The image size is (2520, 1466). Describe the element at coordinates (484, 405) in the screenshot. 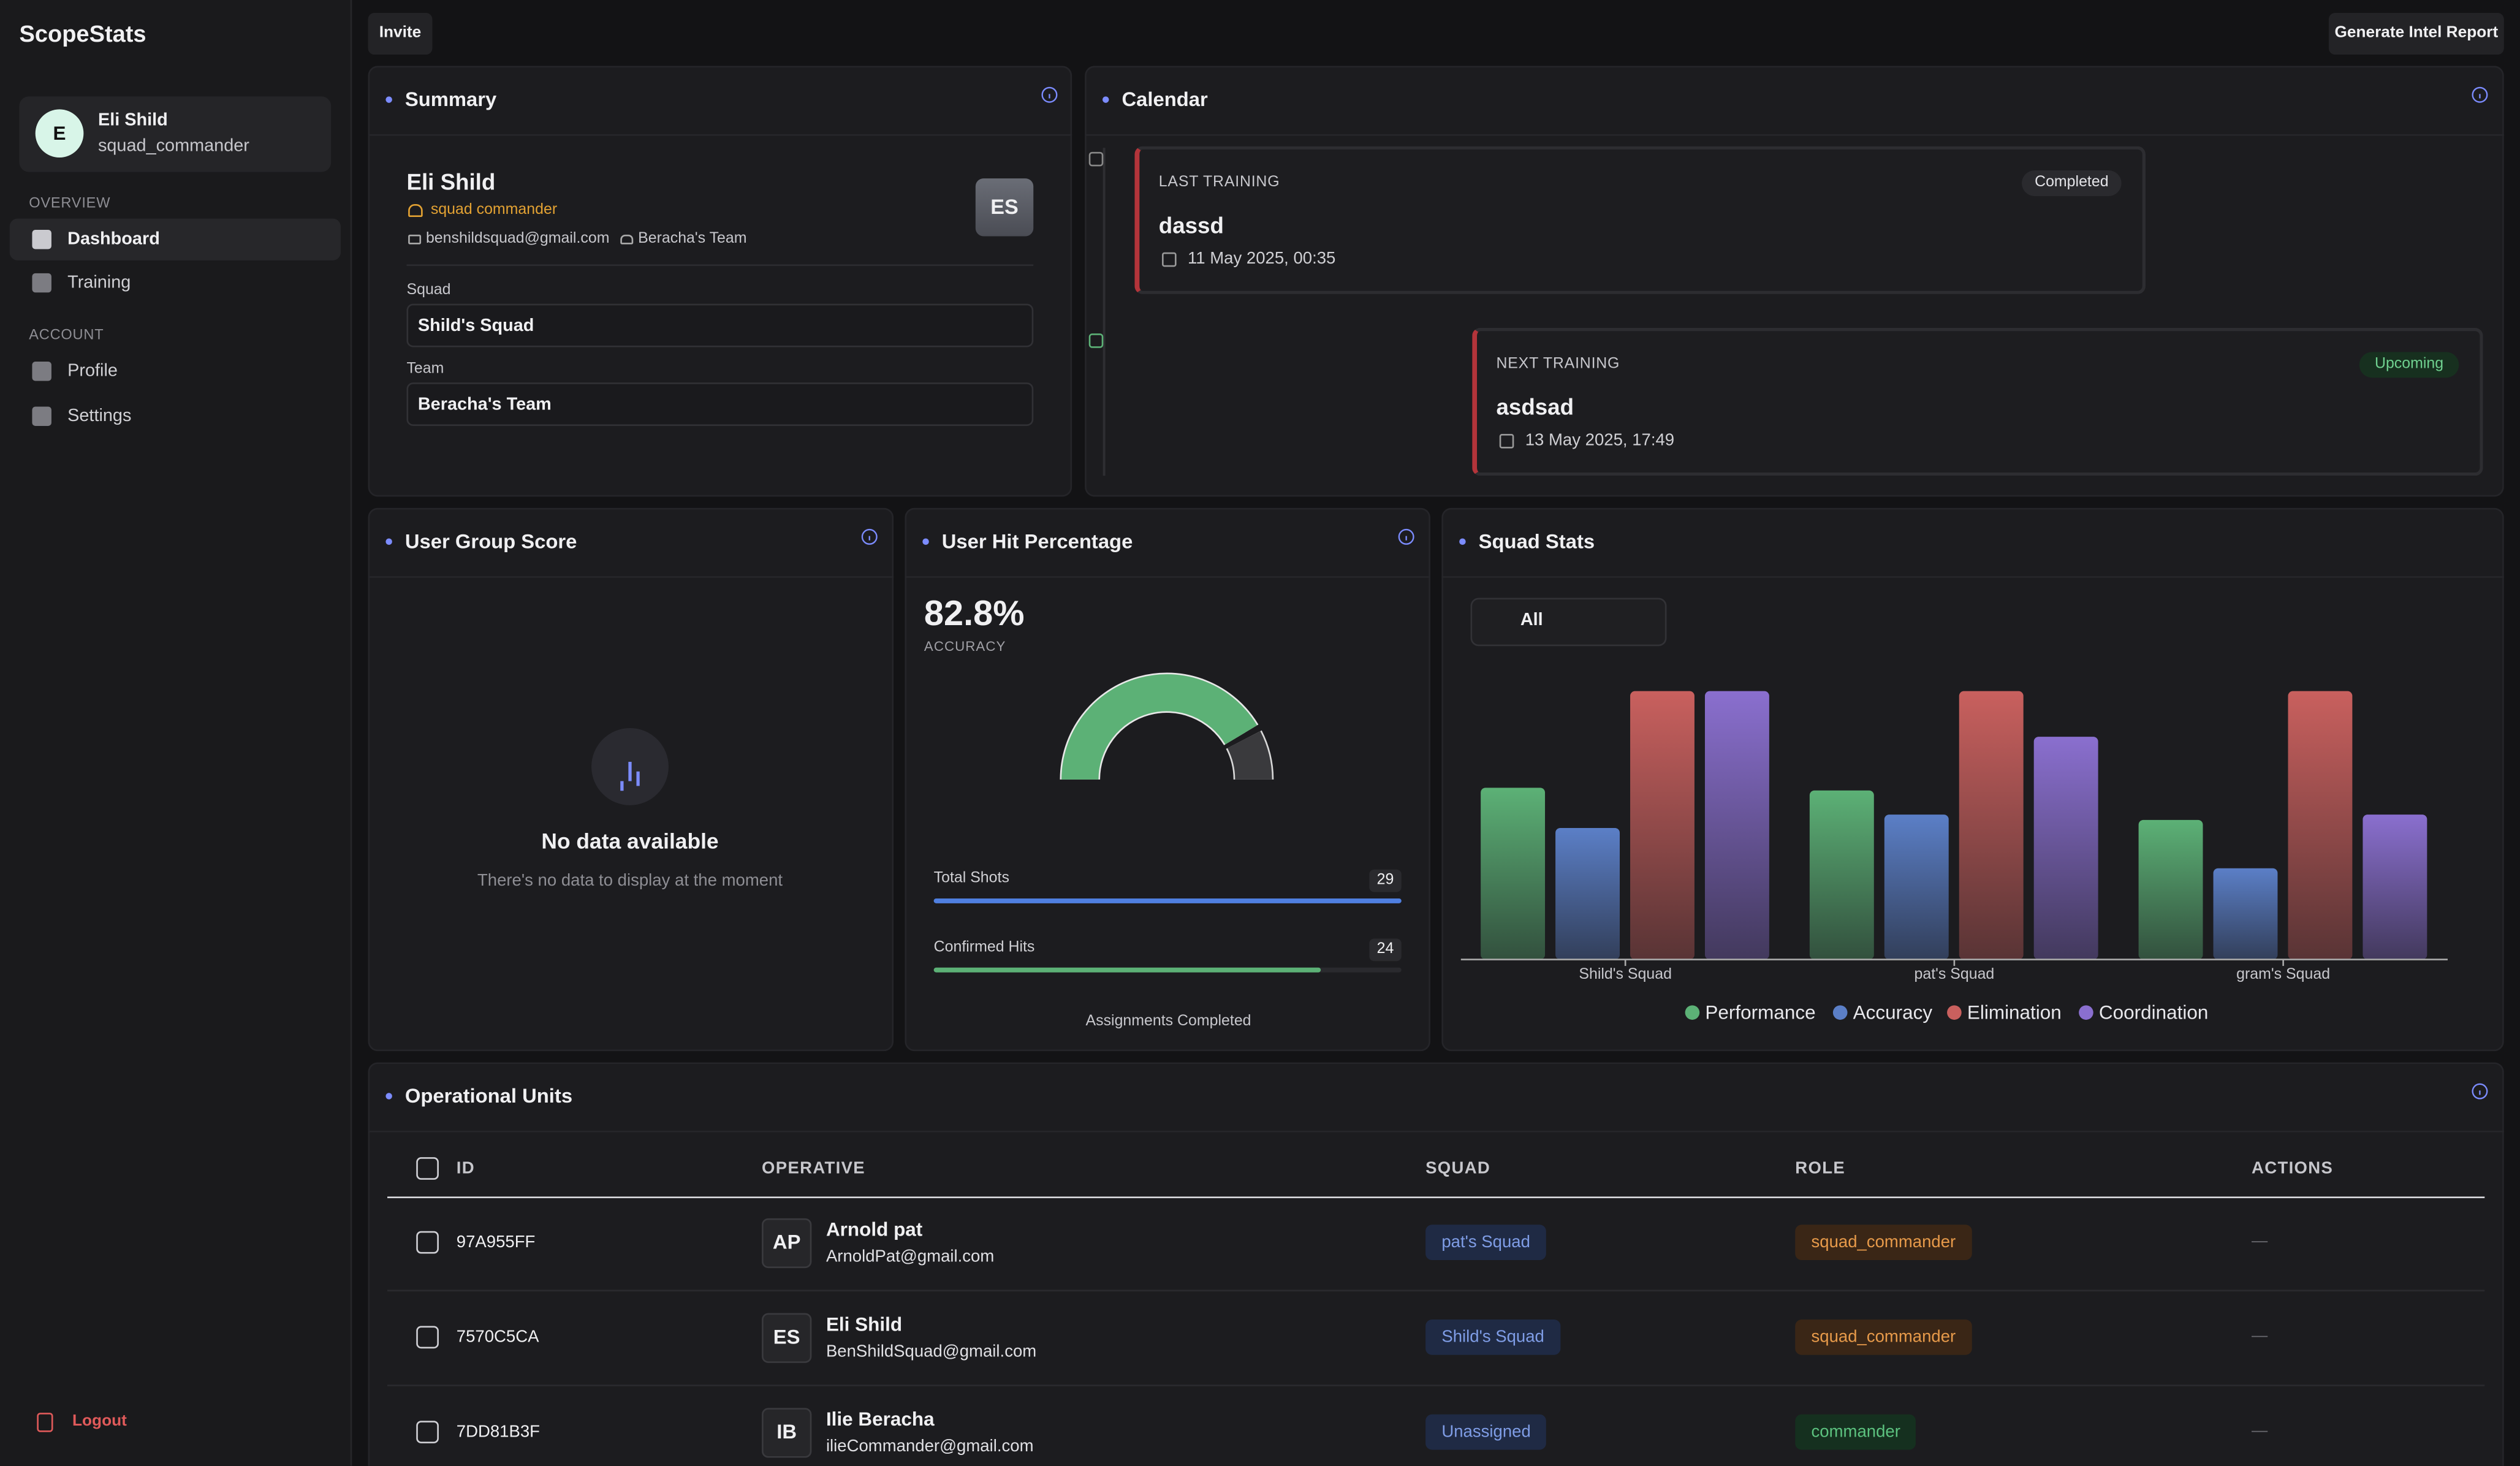

I see `field-value: Beracha's Team` at that location.